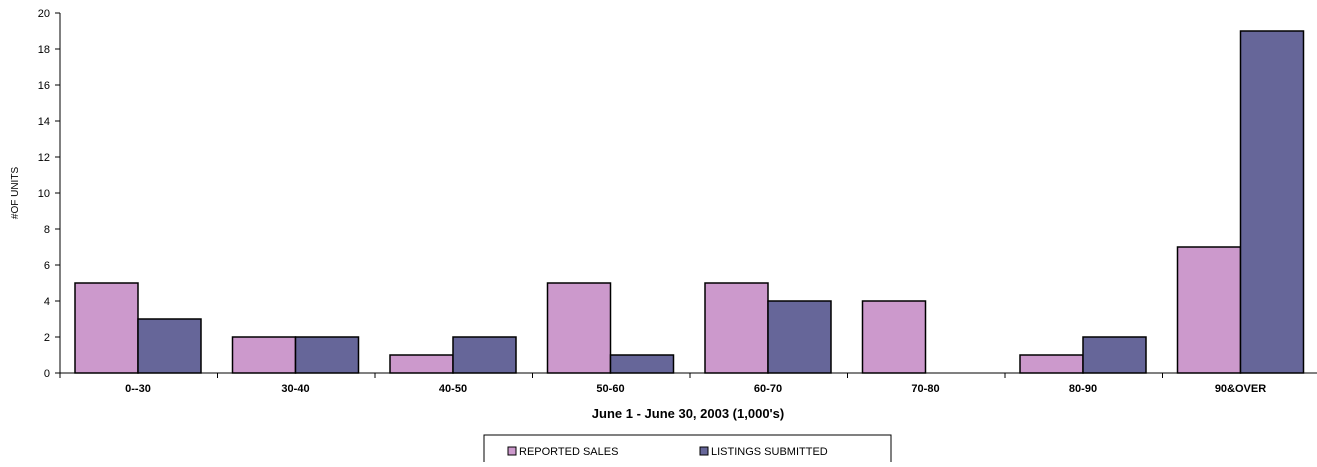 This screenshot has height=467, width=1317. What do you see at coordinates (138, 389) in the screenshot?
I see `x-tick-label: 0--30` at bounding box center [138, 389].